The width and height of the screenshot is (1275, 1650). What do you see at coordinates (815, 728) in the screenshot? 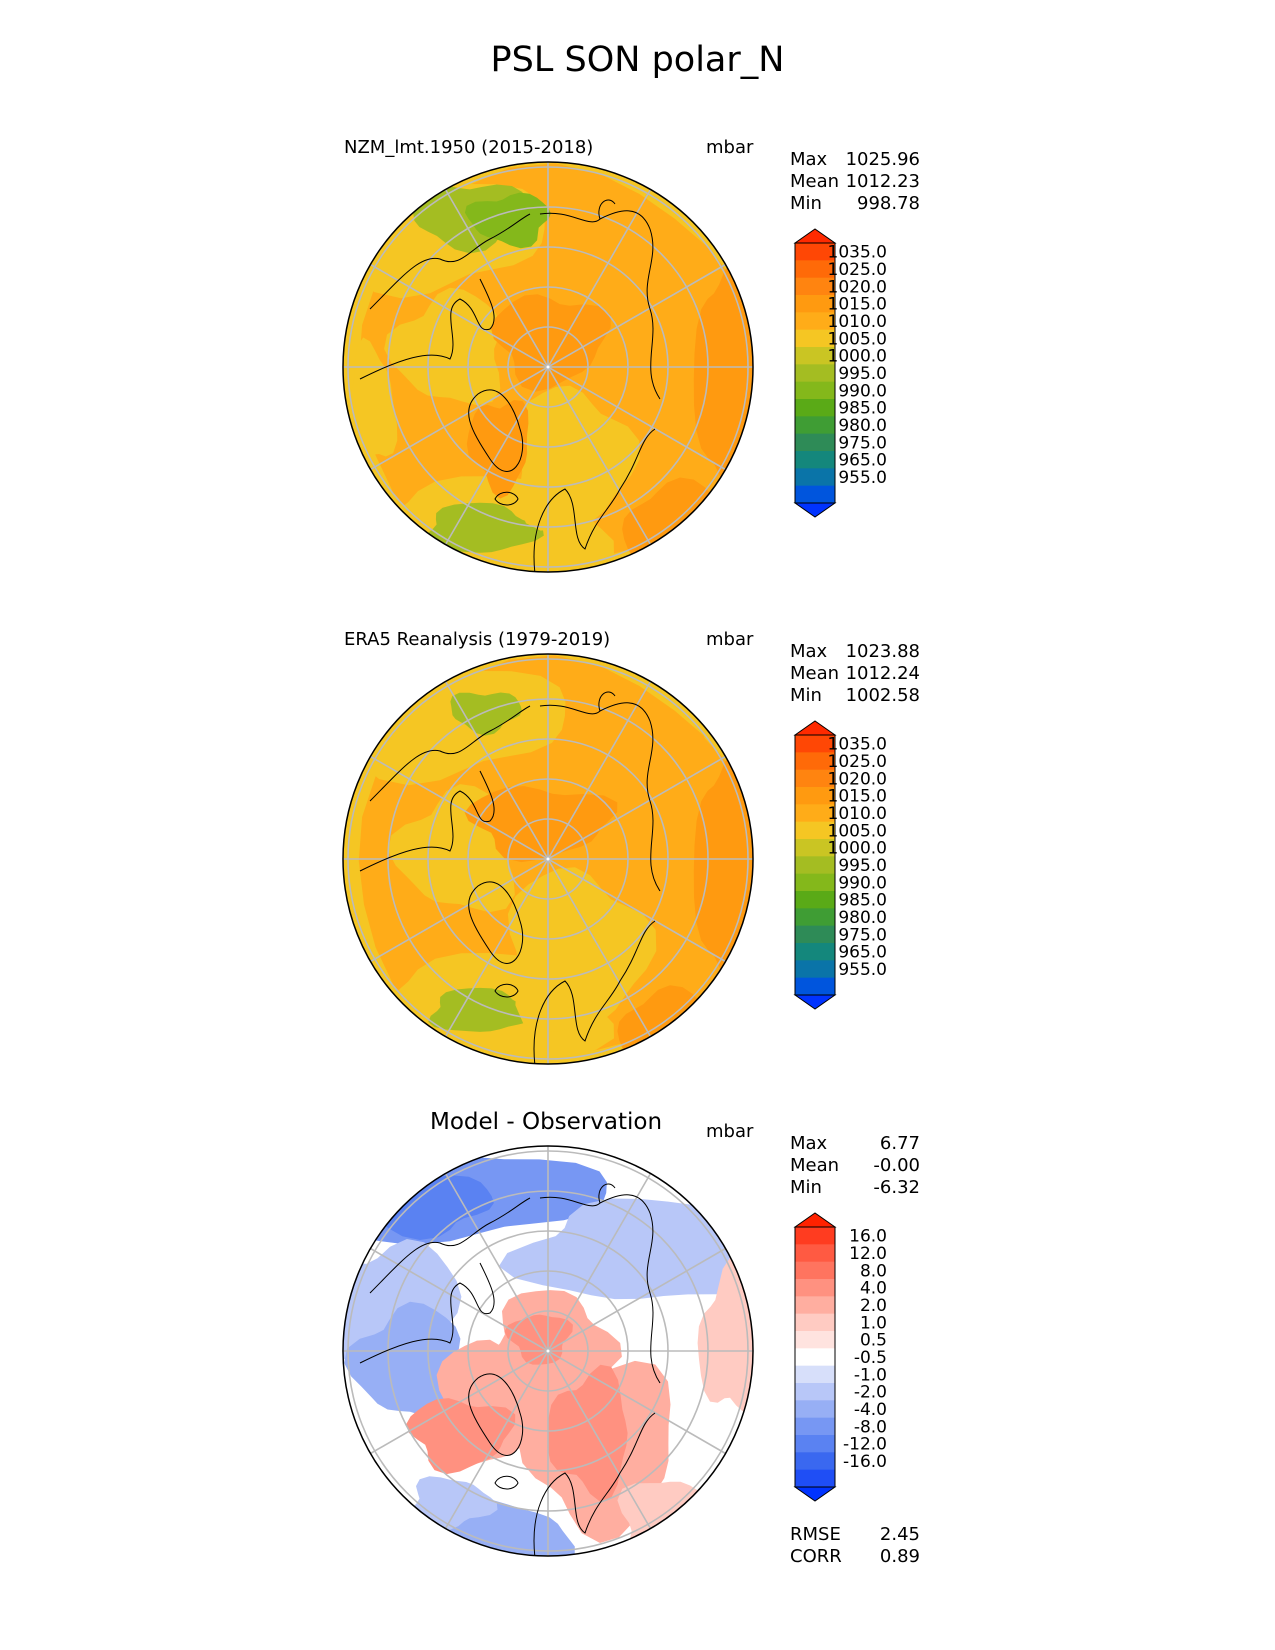
I see `colorbar-extend-top` at bounding box center [815, 728].